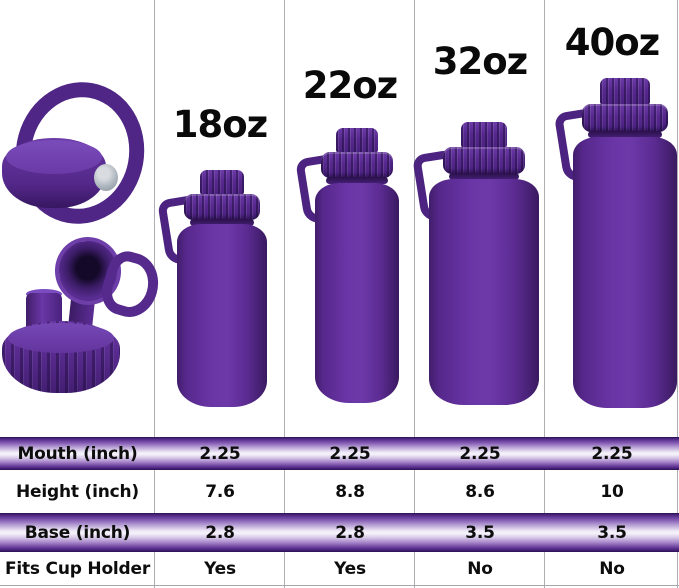 This screenshot has height=588, width=679. Describe the element at coordinates (220, 453) in the screenshot. I see `cell-mouth-18oz: 2.25` at that location.